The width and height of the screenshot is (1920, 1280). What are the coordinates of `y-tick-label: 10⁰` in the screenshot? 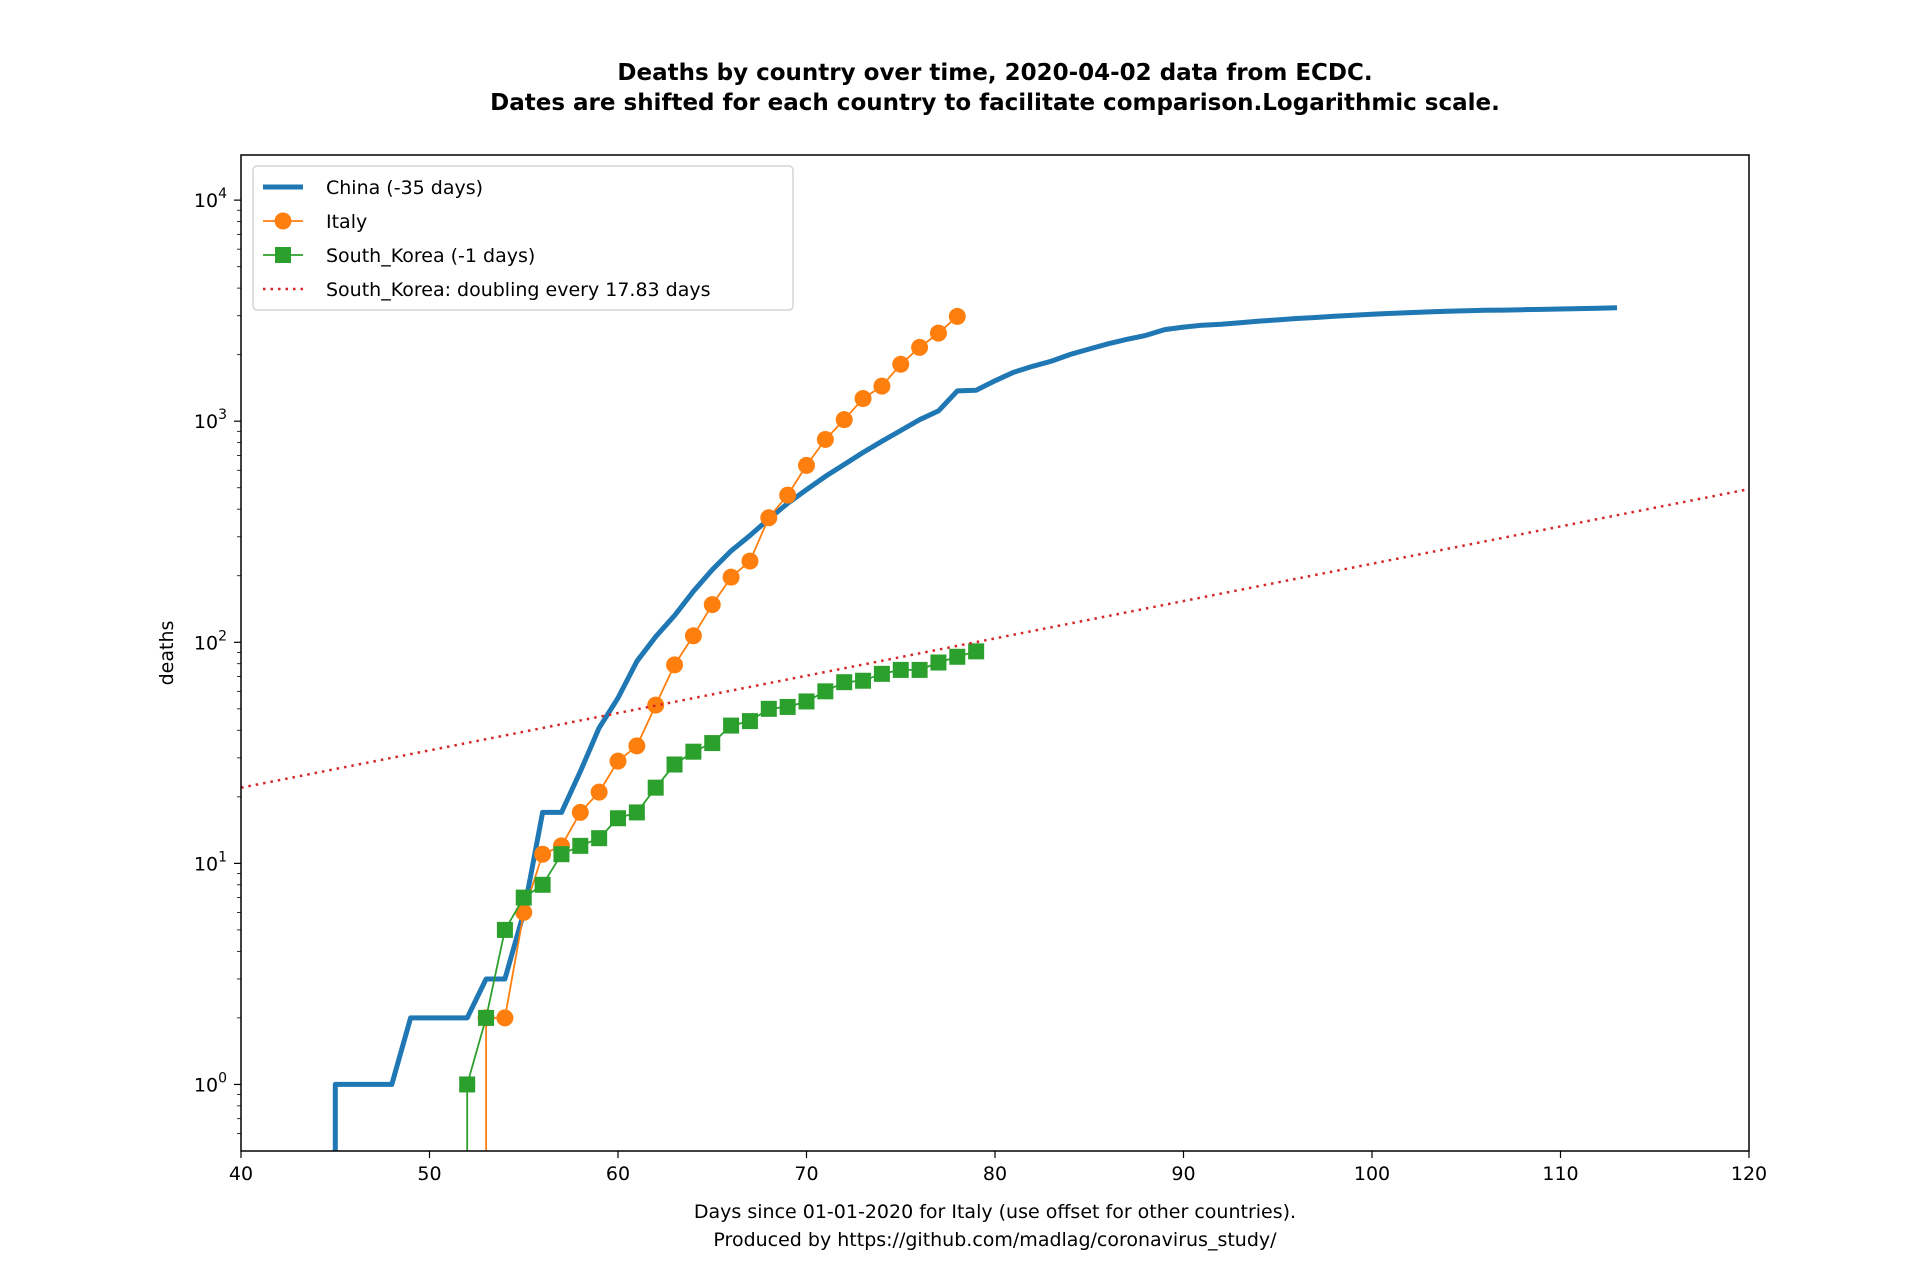 It's located at (210, 1083).